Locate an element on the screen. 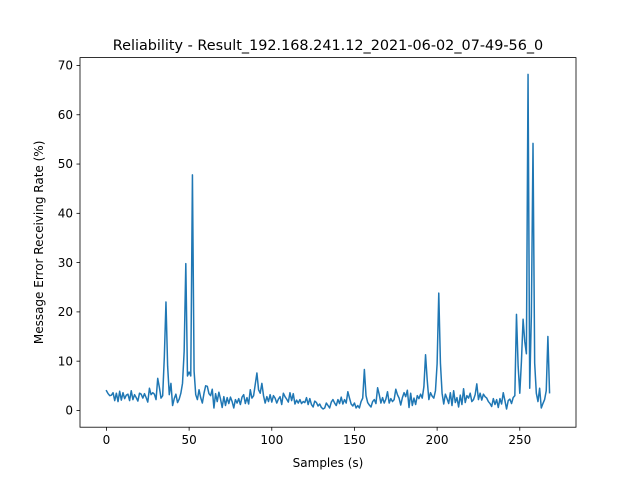  y-axis-label: Message Error Receiving Rate (%) is located at coordinates (39, 243).